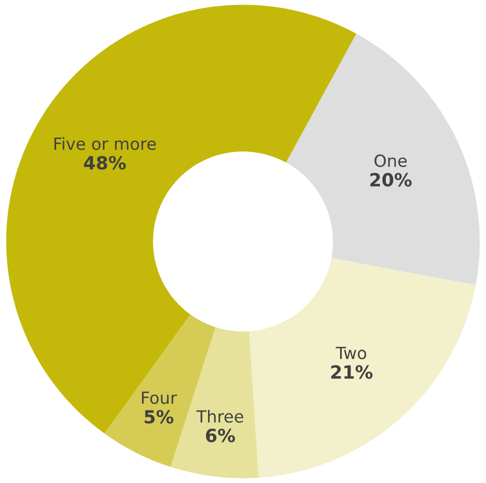 Image resolution: width=486 pixels, height=483 pixels. I want to click on slice-label: One, so click(390, 161).